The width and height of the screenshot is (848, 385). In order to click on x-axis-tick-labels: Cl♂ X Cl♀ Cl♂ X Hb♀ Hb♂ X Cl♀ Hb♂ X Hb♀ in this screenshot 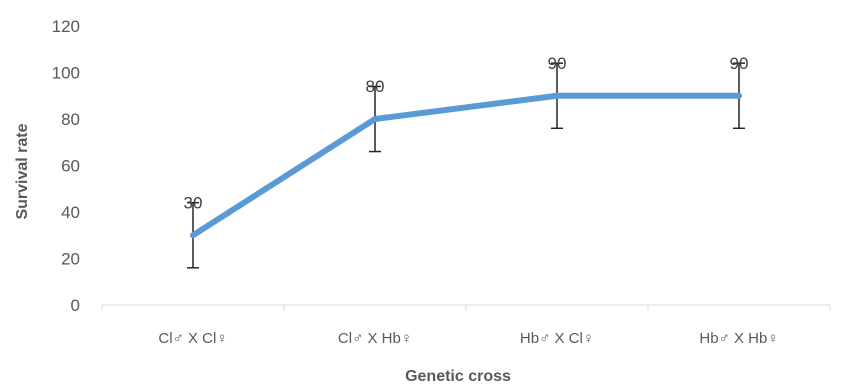, I will do `click(468, 338)`.